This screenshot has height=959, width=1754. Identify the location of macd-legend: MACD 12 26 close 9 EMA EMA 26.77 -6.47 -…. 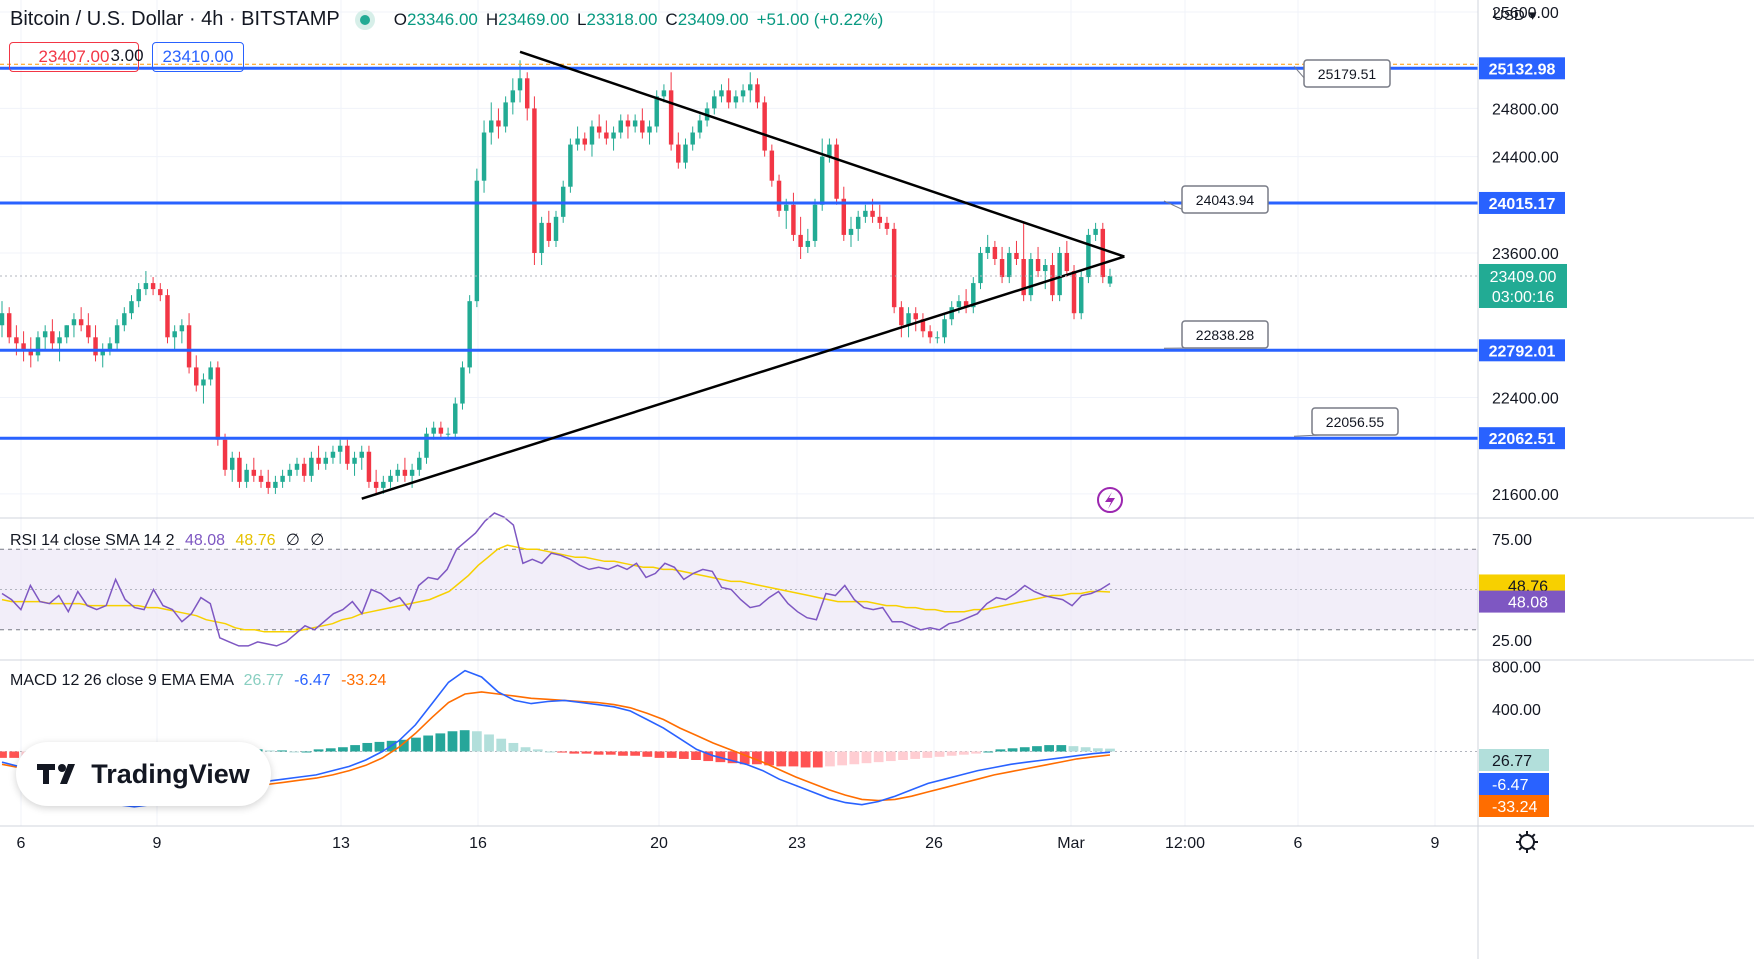
(198, 681).